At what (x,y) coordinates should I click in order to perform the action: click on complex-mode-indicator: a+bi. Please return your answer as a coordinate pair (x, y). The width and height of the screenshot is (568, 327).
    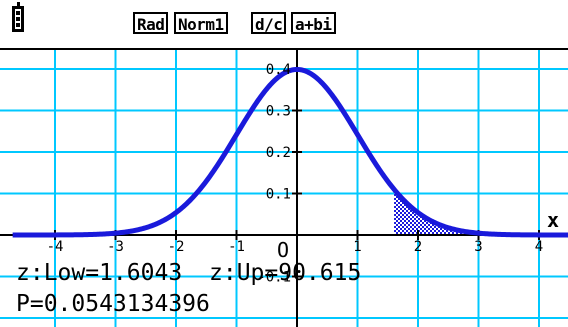
    Looking at the image, I should click on (313, 23).